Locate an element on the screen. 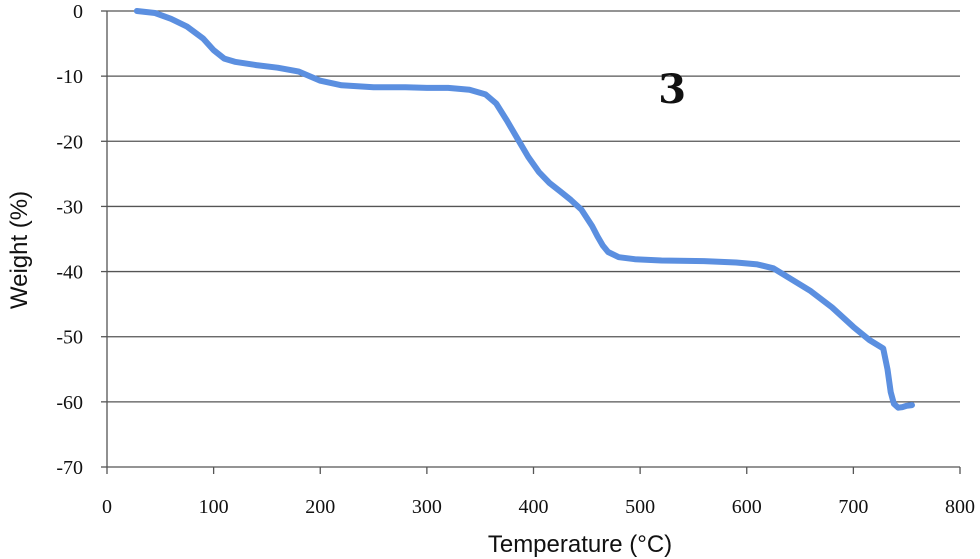  x-tick-label: 200 is located at coordinates (320, 507).